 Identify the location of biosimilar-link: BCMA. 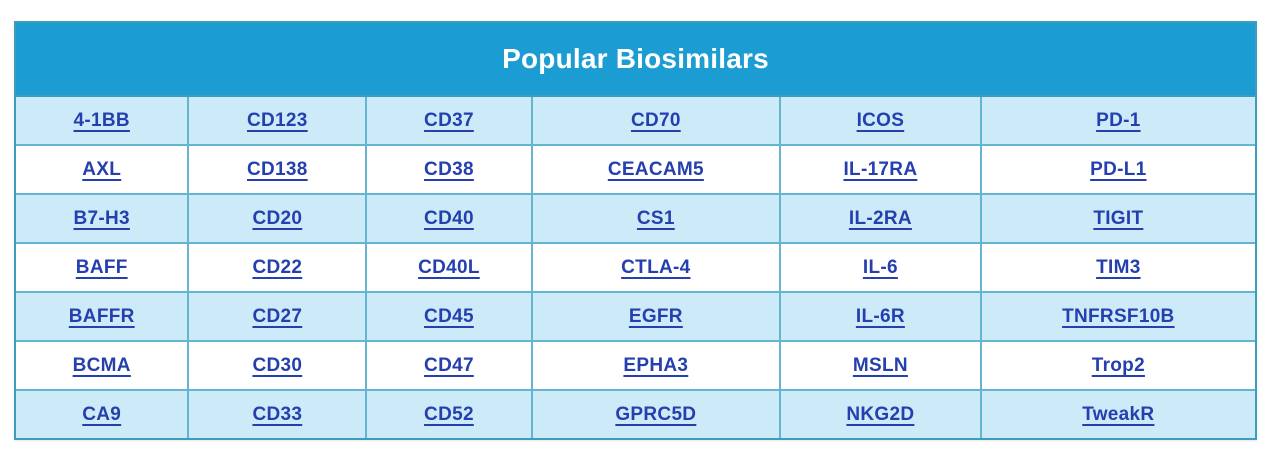
(101, 365).